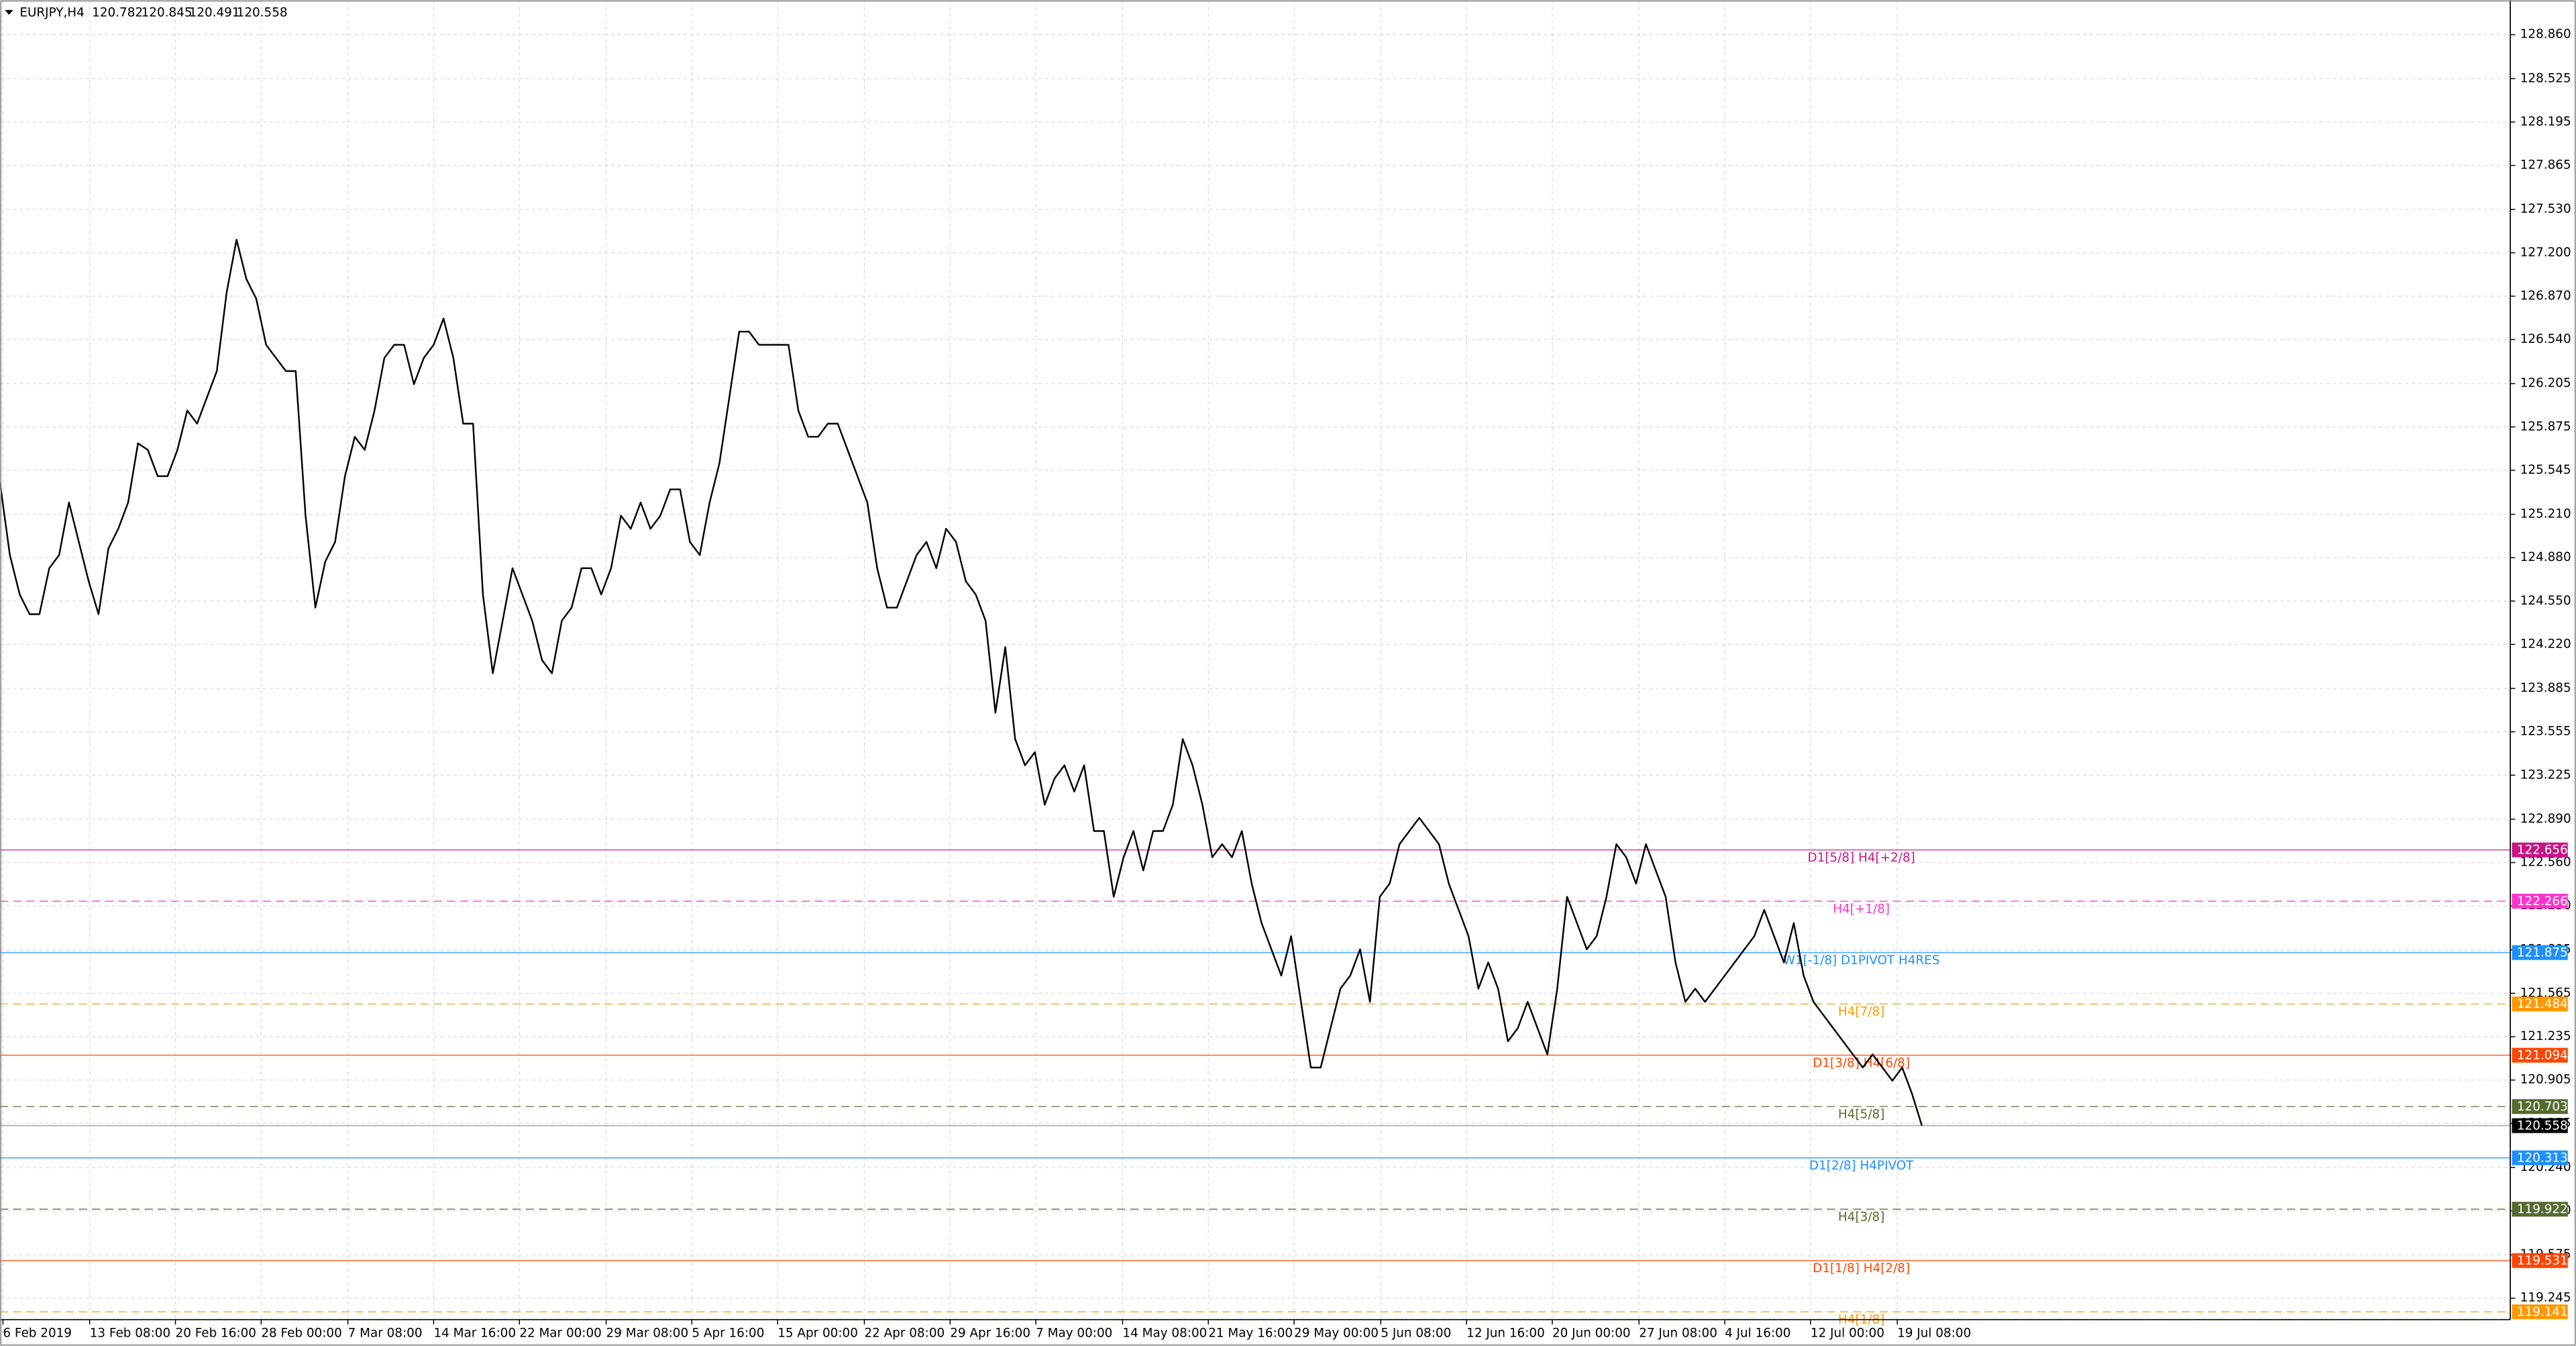  Describe the element at coordinates (2545, 993) in the screenshot. I see `y-tick-label: 121.565` at that location.